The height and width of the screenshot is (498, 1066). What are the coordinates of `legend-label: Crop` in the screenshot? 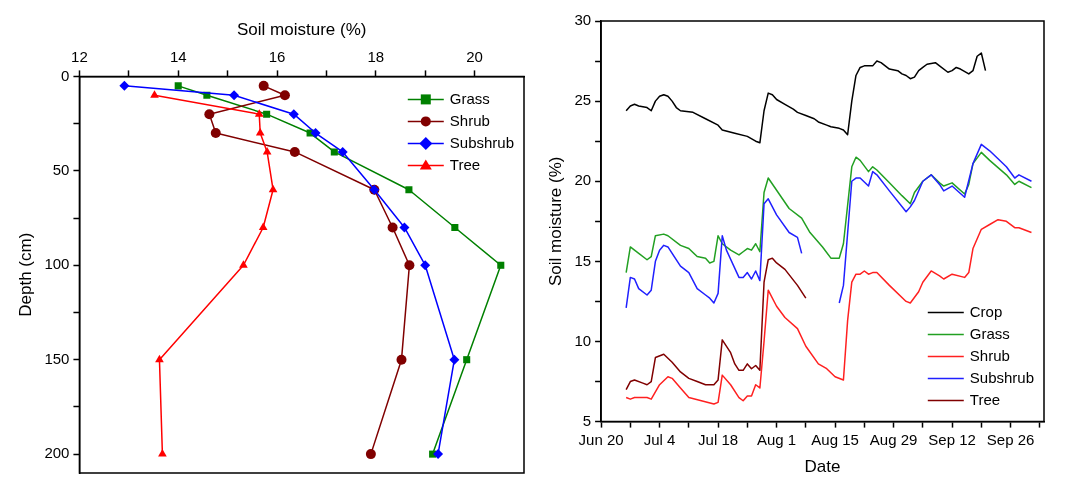 It's located at (986, 311).